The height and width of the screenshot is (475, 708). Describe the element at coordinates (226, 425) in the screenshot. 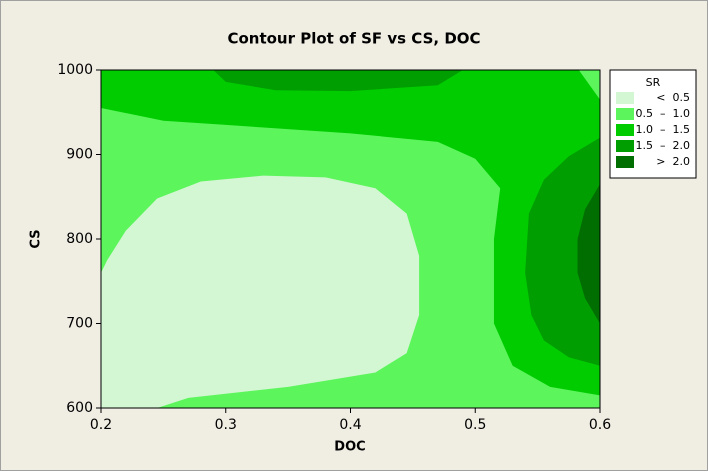

I see `x-tick-label: 0.3` at that location.